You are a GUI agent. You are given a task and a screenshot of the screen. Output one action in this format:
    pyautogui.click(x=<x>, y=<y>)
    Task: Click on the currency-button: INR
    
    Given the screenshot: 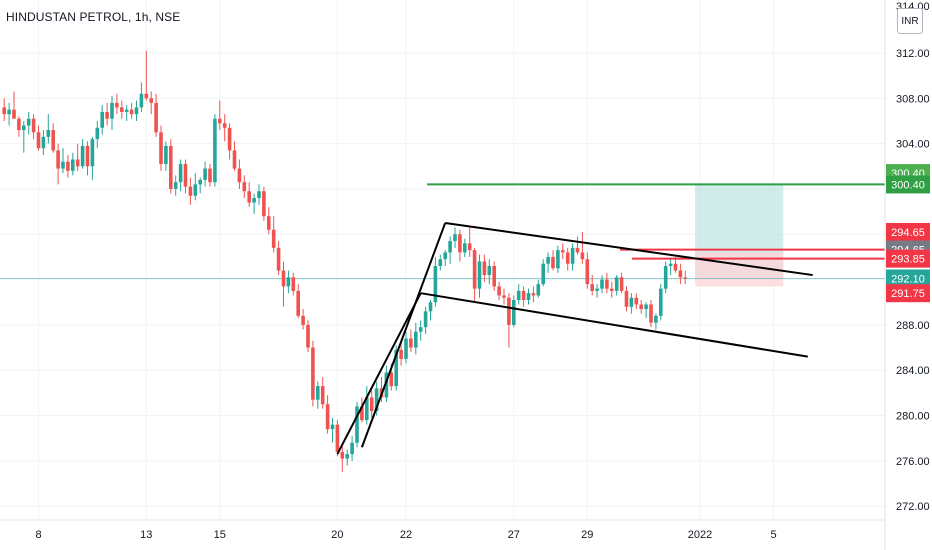 What is the action you would take?
    pyautogui.click(x=910, y=21)
    